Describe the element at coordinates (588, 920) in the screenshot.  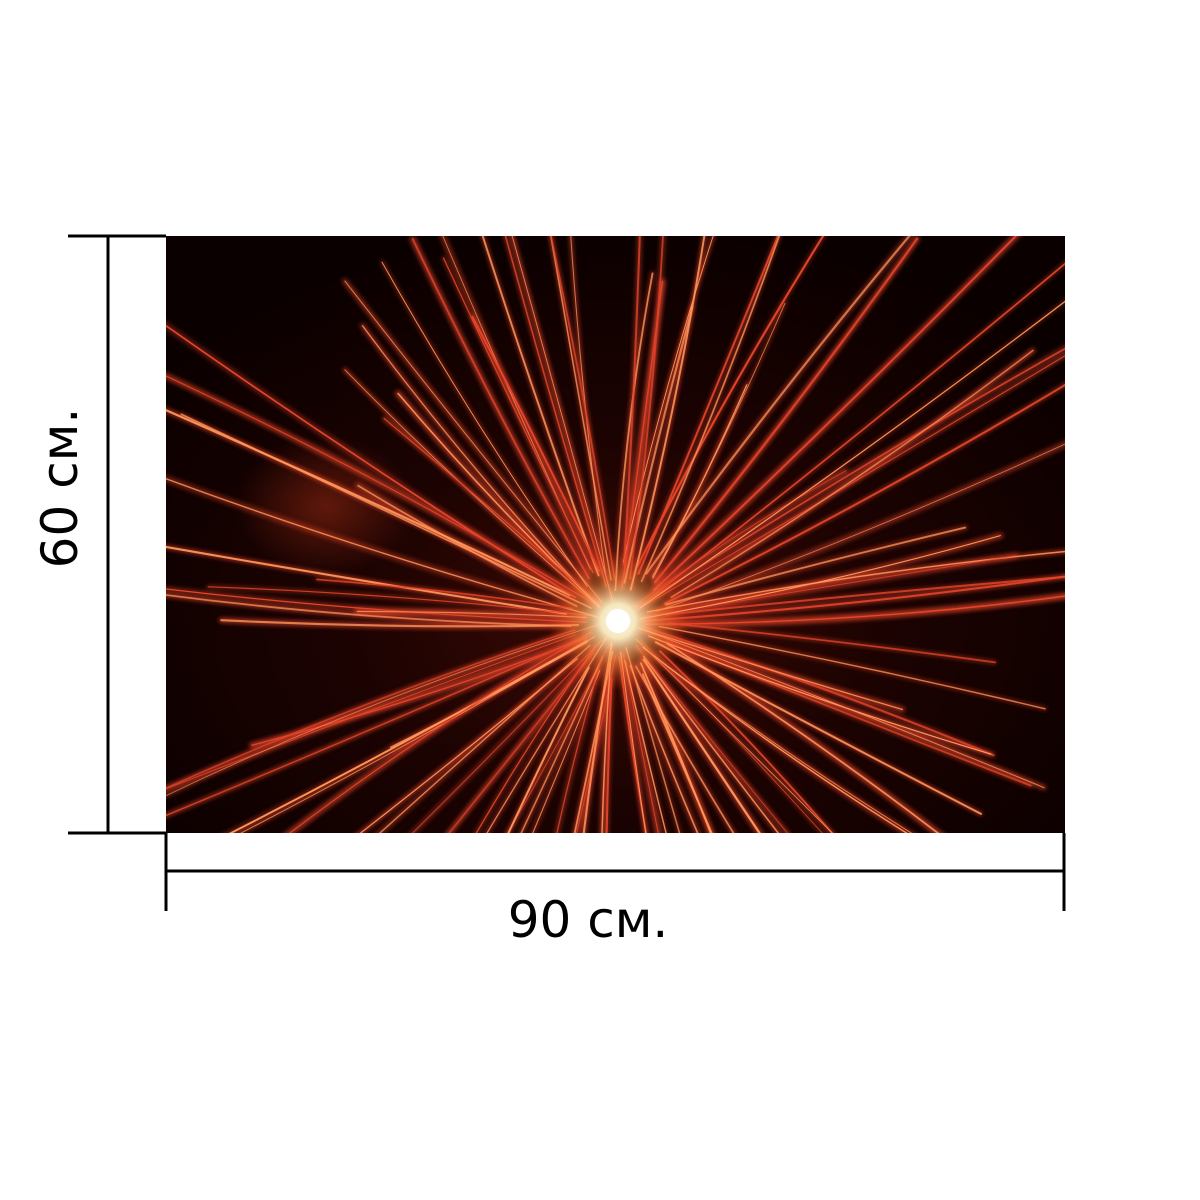
I see `width-label: 90 см.` at that location.